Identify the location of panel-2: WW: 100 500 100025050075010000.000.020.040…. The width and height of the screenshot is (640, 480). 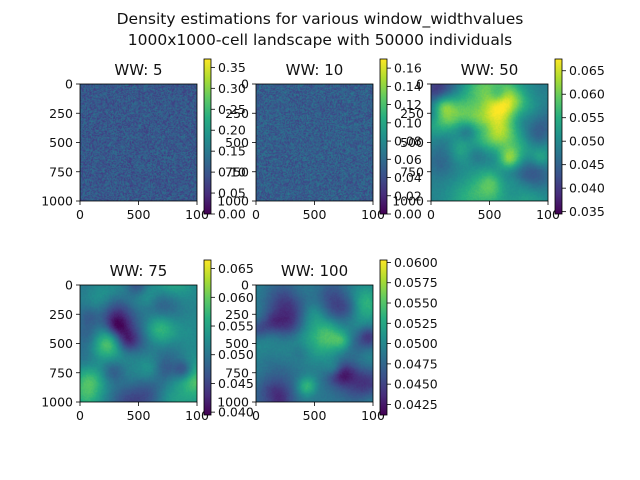
(319, 140).